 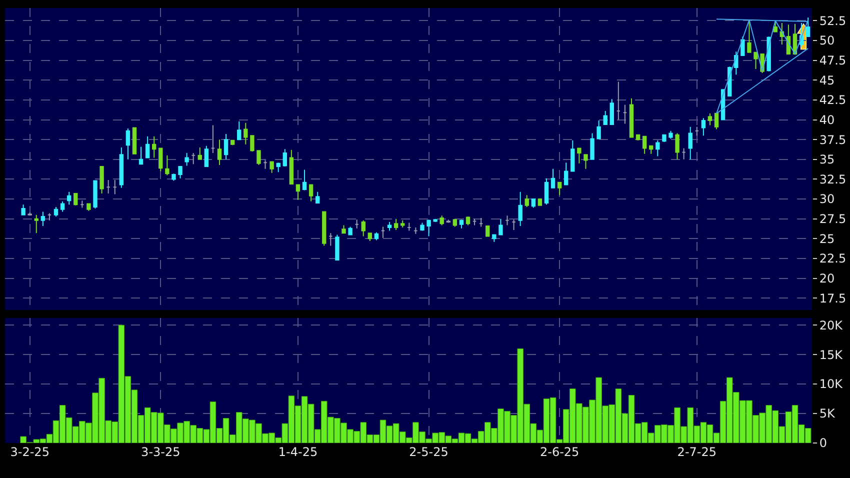 What do you see at coordinates (832, 61) in the screenshot?
I see `y-tick-label: 47.5` at bounding box center [832, 61].